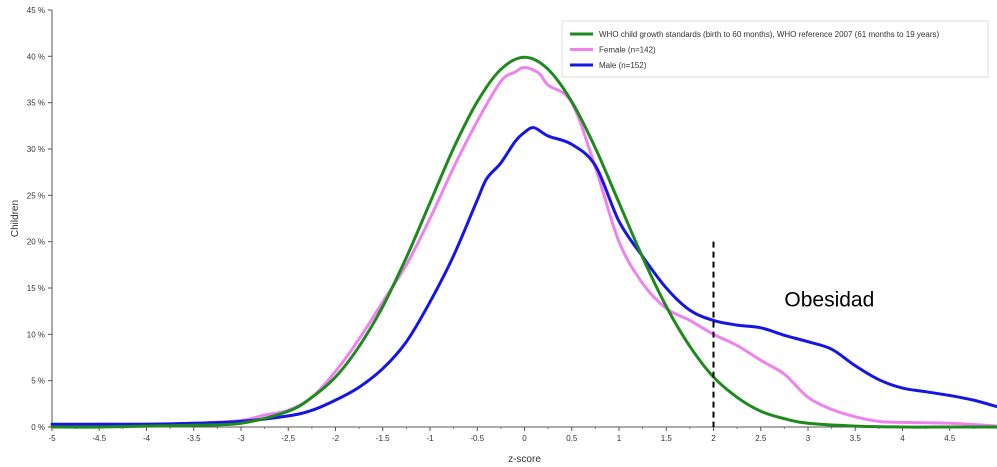  What do you see at coordinates (572, 438) in the screenshot?
I see `x-tick-label: 0.5` at bounding box center [572, 438].